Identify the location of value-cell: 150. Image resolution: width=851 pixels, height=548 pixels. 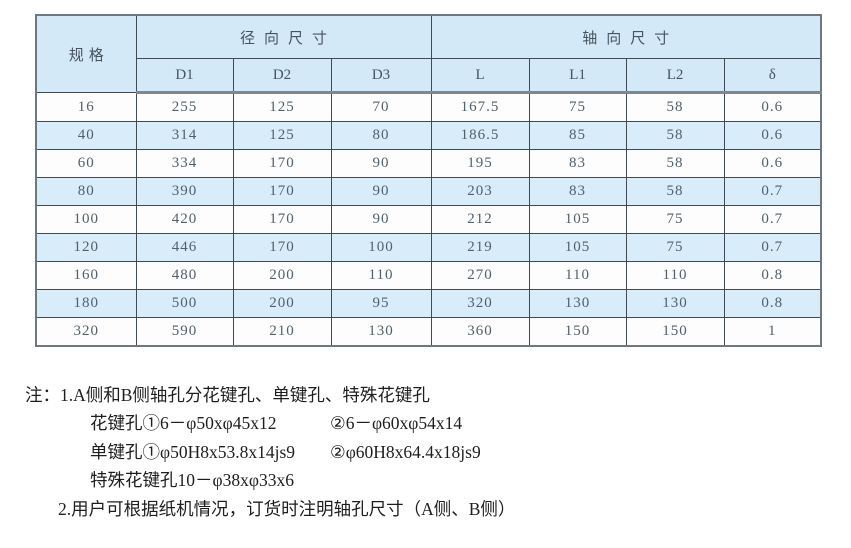
(675, 332).